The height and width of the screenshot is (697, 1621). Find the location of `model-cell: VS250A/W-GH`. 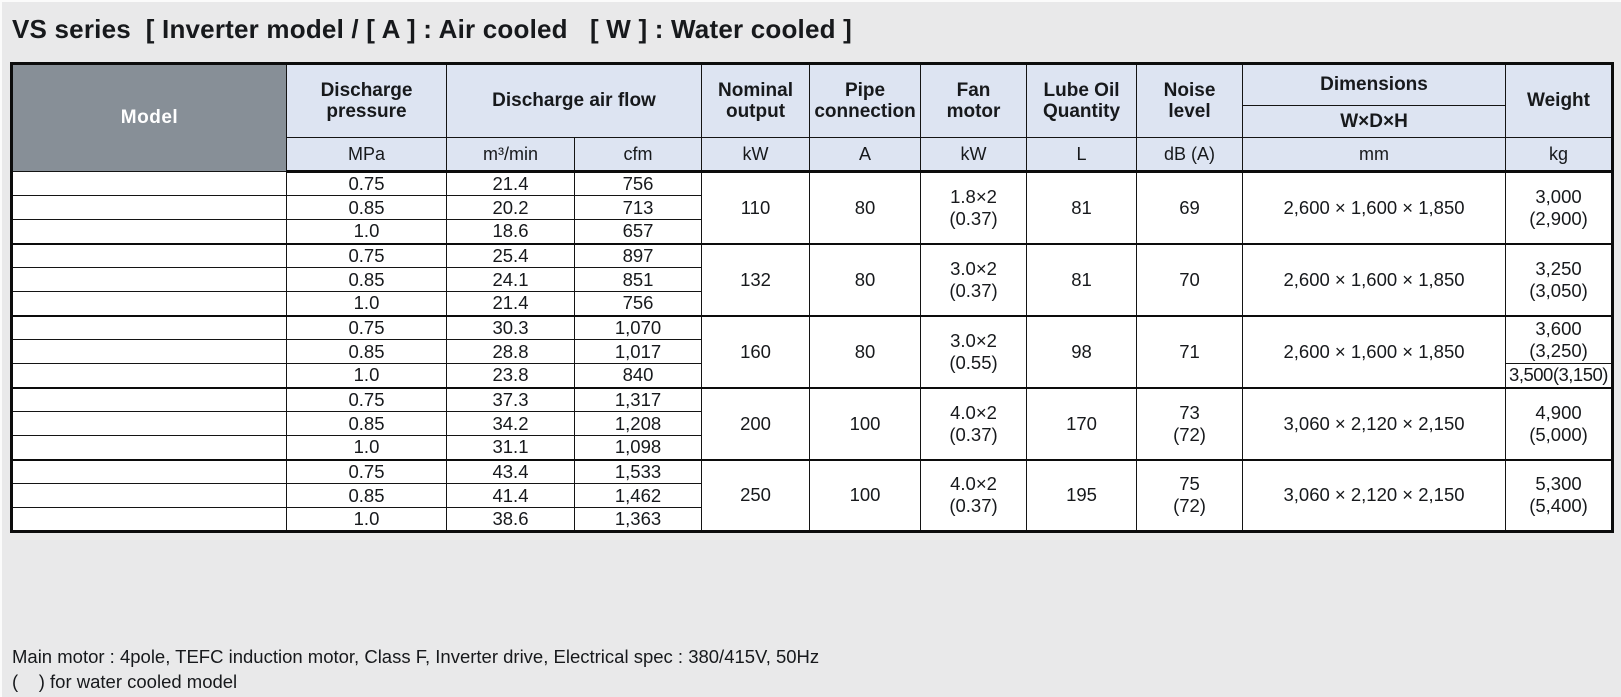

model-cell: VS250A/W-GH is located at coordinates (149, 519).